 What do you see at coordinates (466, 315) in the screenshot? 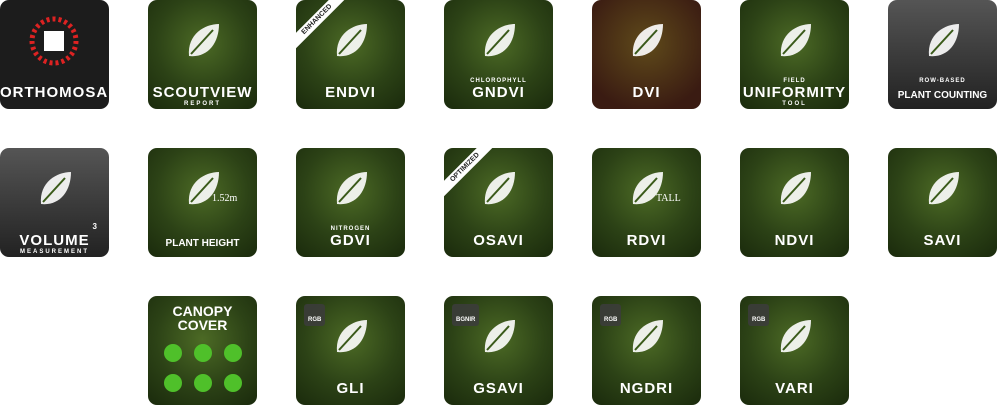
I see `camera-tag: BGNIR` at bounding box center [466, 315].